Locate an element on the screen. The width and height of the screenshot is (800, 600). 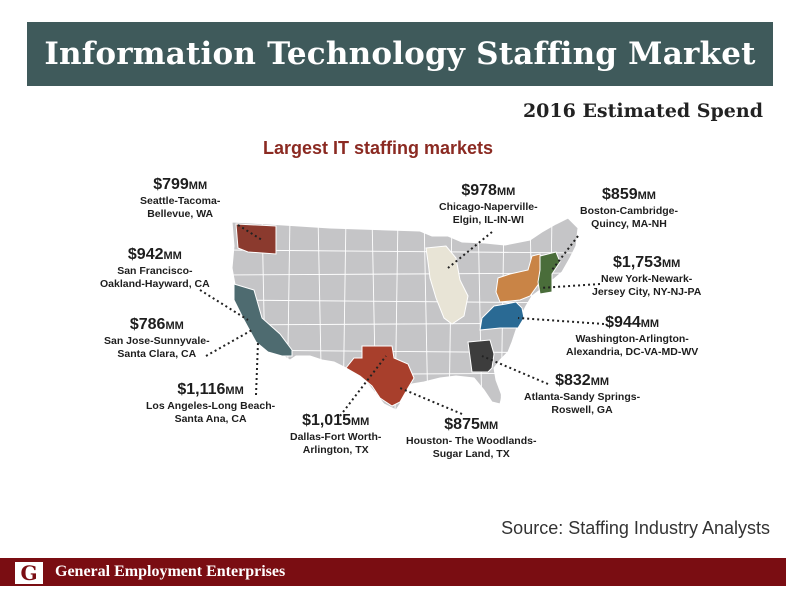
state-virginia is located at coordinates (502, 316).